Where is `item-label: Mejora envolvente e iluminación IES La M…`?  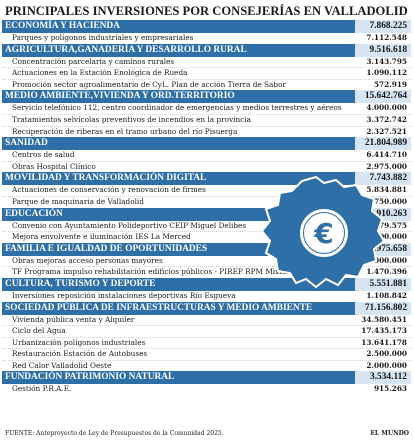 item-label: Mejora envolvente e iluminación IES La M… is located at coordinates (101, 237).